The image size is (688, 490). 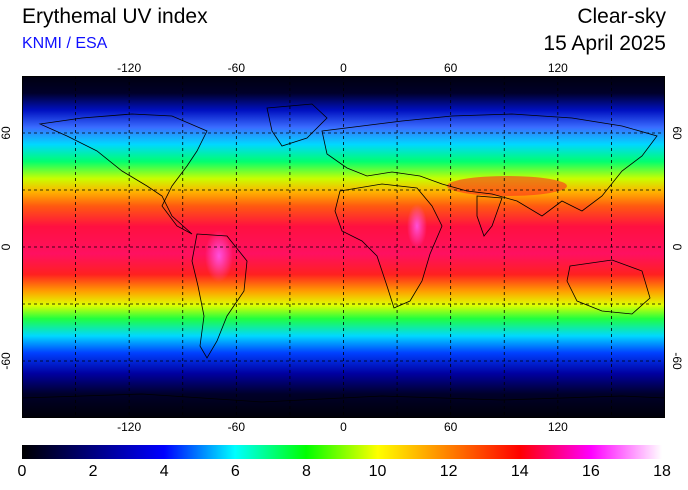 I want to click on colorbar-tick-label: 10, so click(x=377, y=471).